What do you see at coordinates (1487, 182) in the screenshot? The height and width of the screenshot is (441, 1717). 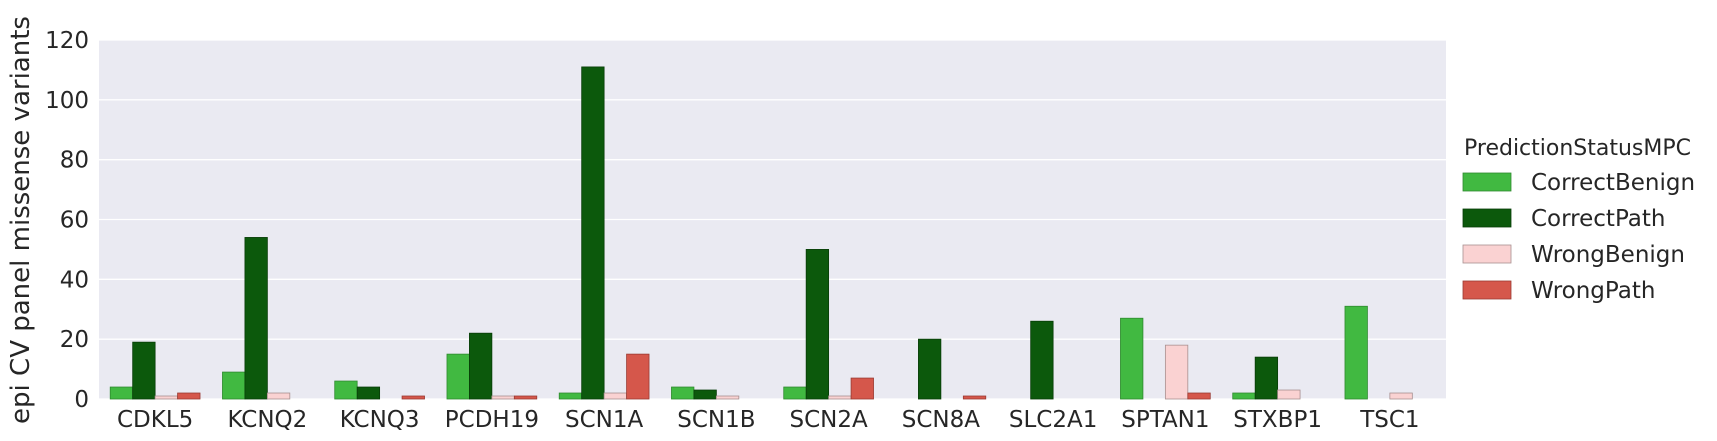 I see `legend-swatch-correctbenign` at bounding box center [1487, 182].